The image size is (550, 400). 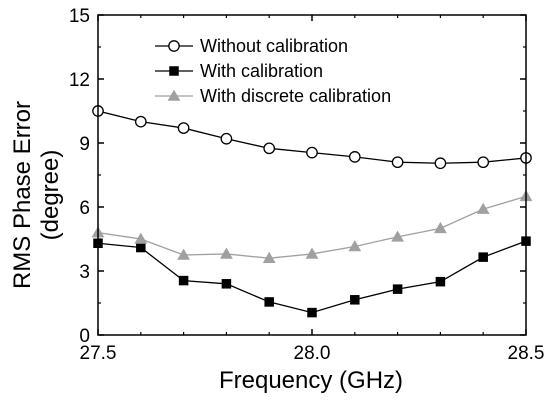 I want to click on legend-label: With calibration, so click(x=261, y=71).